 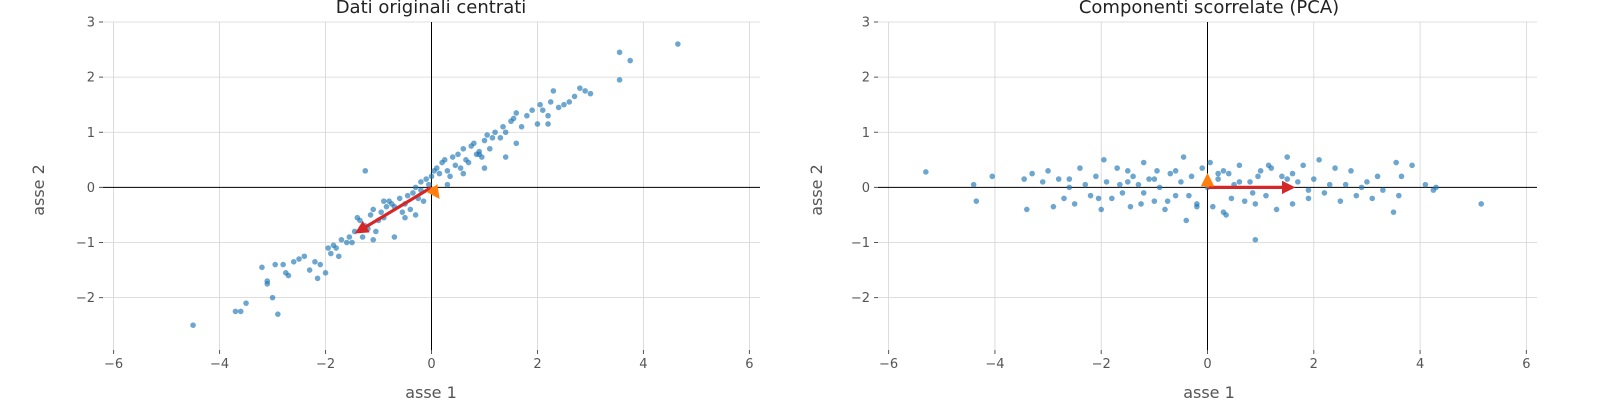 I want to click on x-tick-label: 6, so click(x=749, y=364).